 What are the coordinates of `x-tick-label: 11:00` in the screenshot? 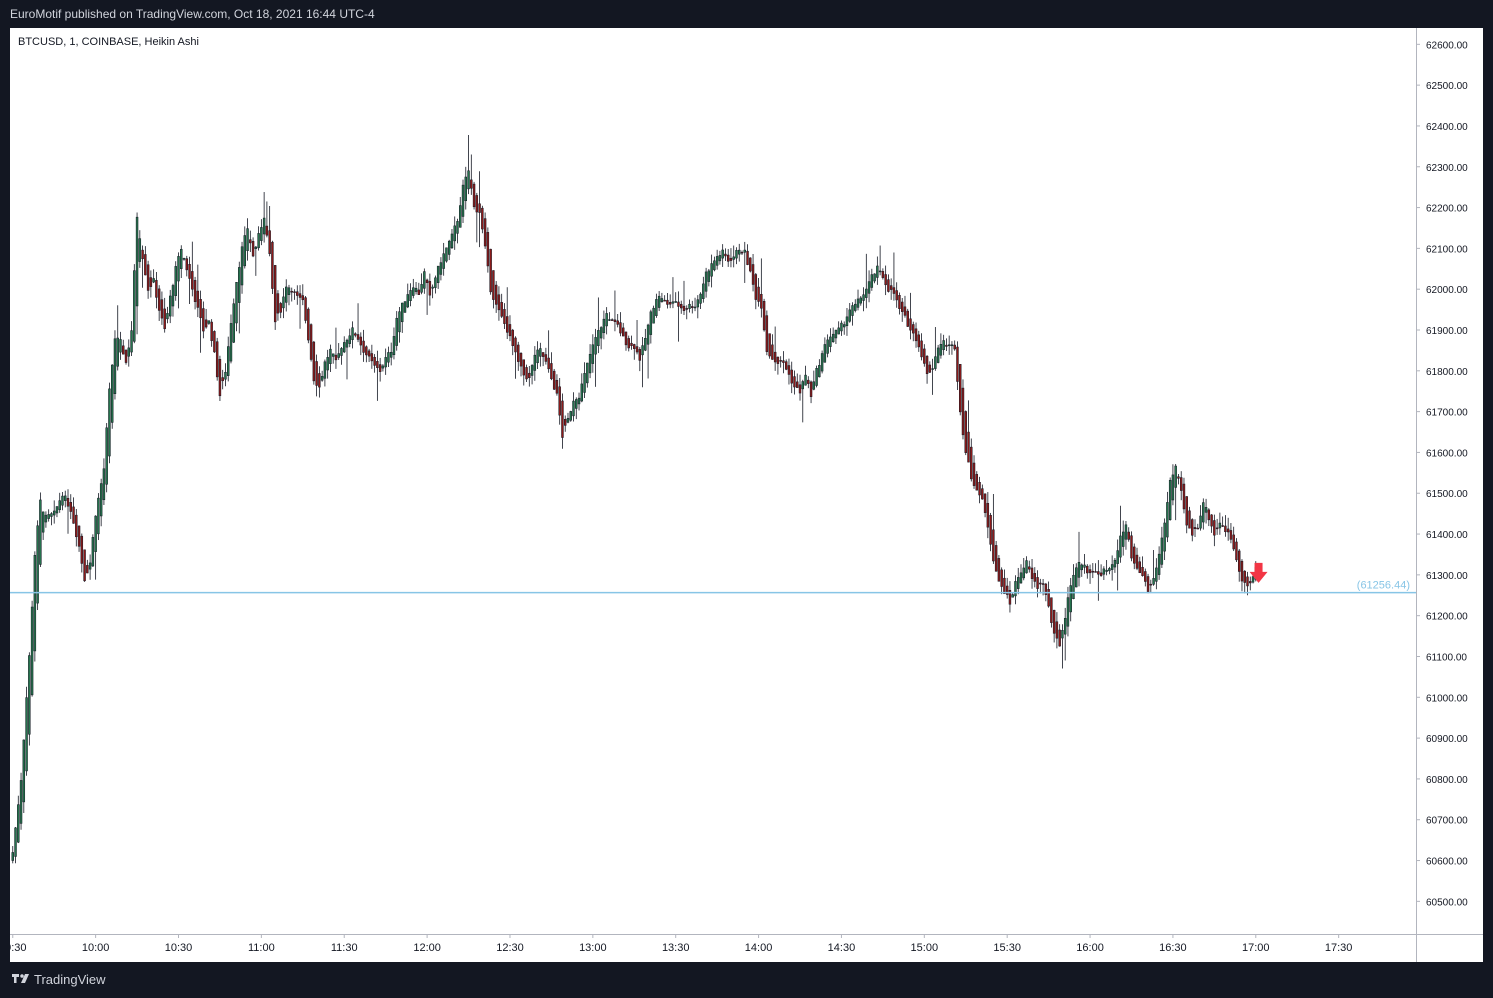 It's located at (261, 948).